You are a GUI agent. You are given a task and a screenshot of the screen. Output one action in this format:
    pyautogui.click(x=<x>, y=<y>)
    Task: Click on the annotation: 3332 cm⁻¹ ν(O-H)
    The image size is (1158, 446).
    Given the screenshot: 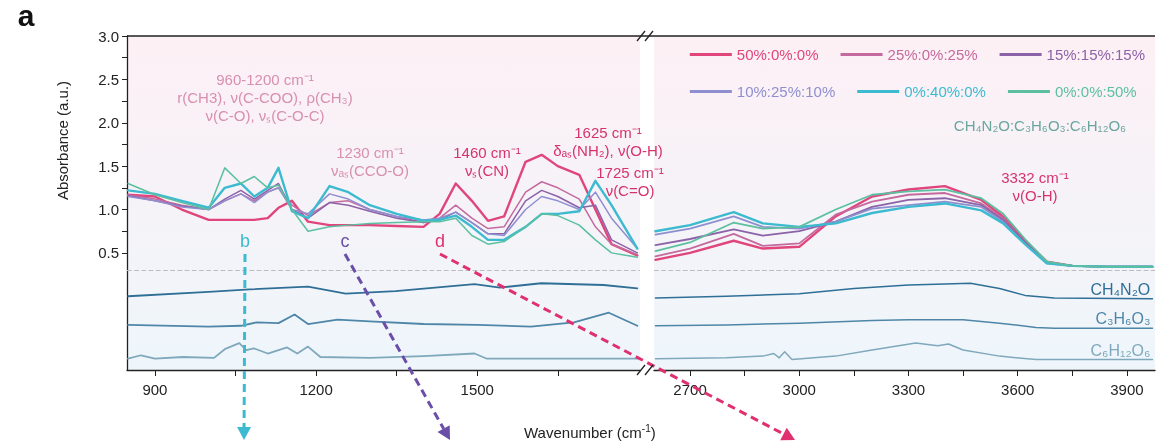 What is the action you would take?
    pyautogui.click(x=1035, y=187)
    